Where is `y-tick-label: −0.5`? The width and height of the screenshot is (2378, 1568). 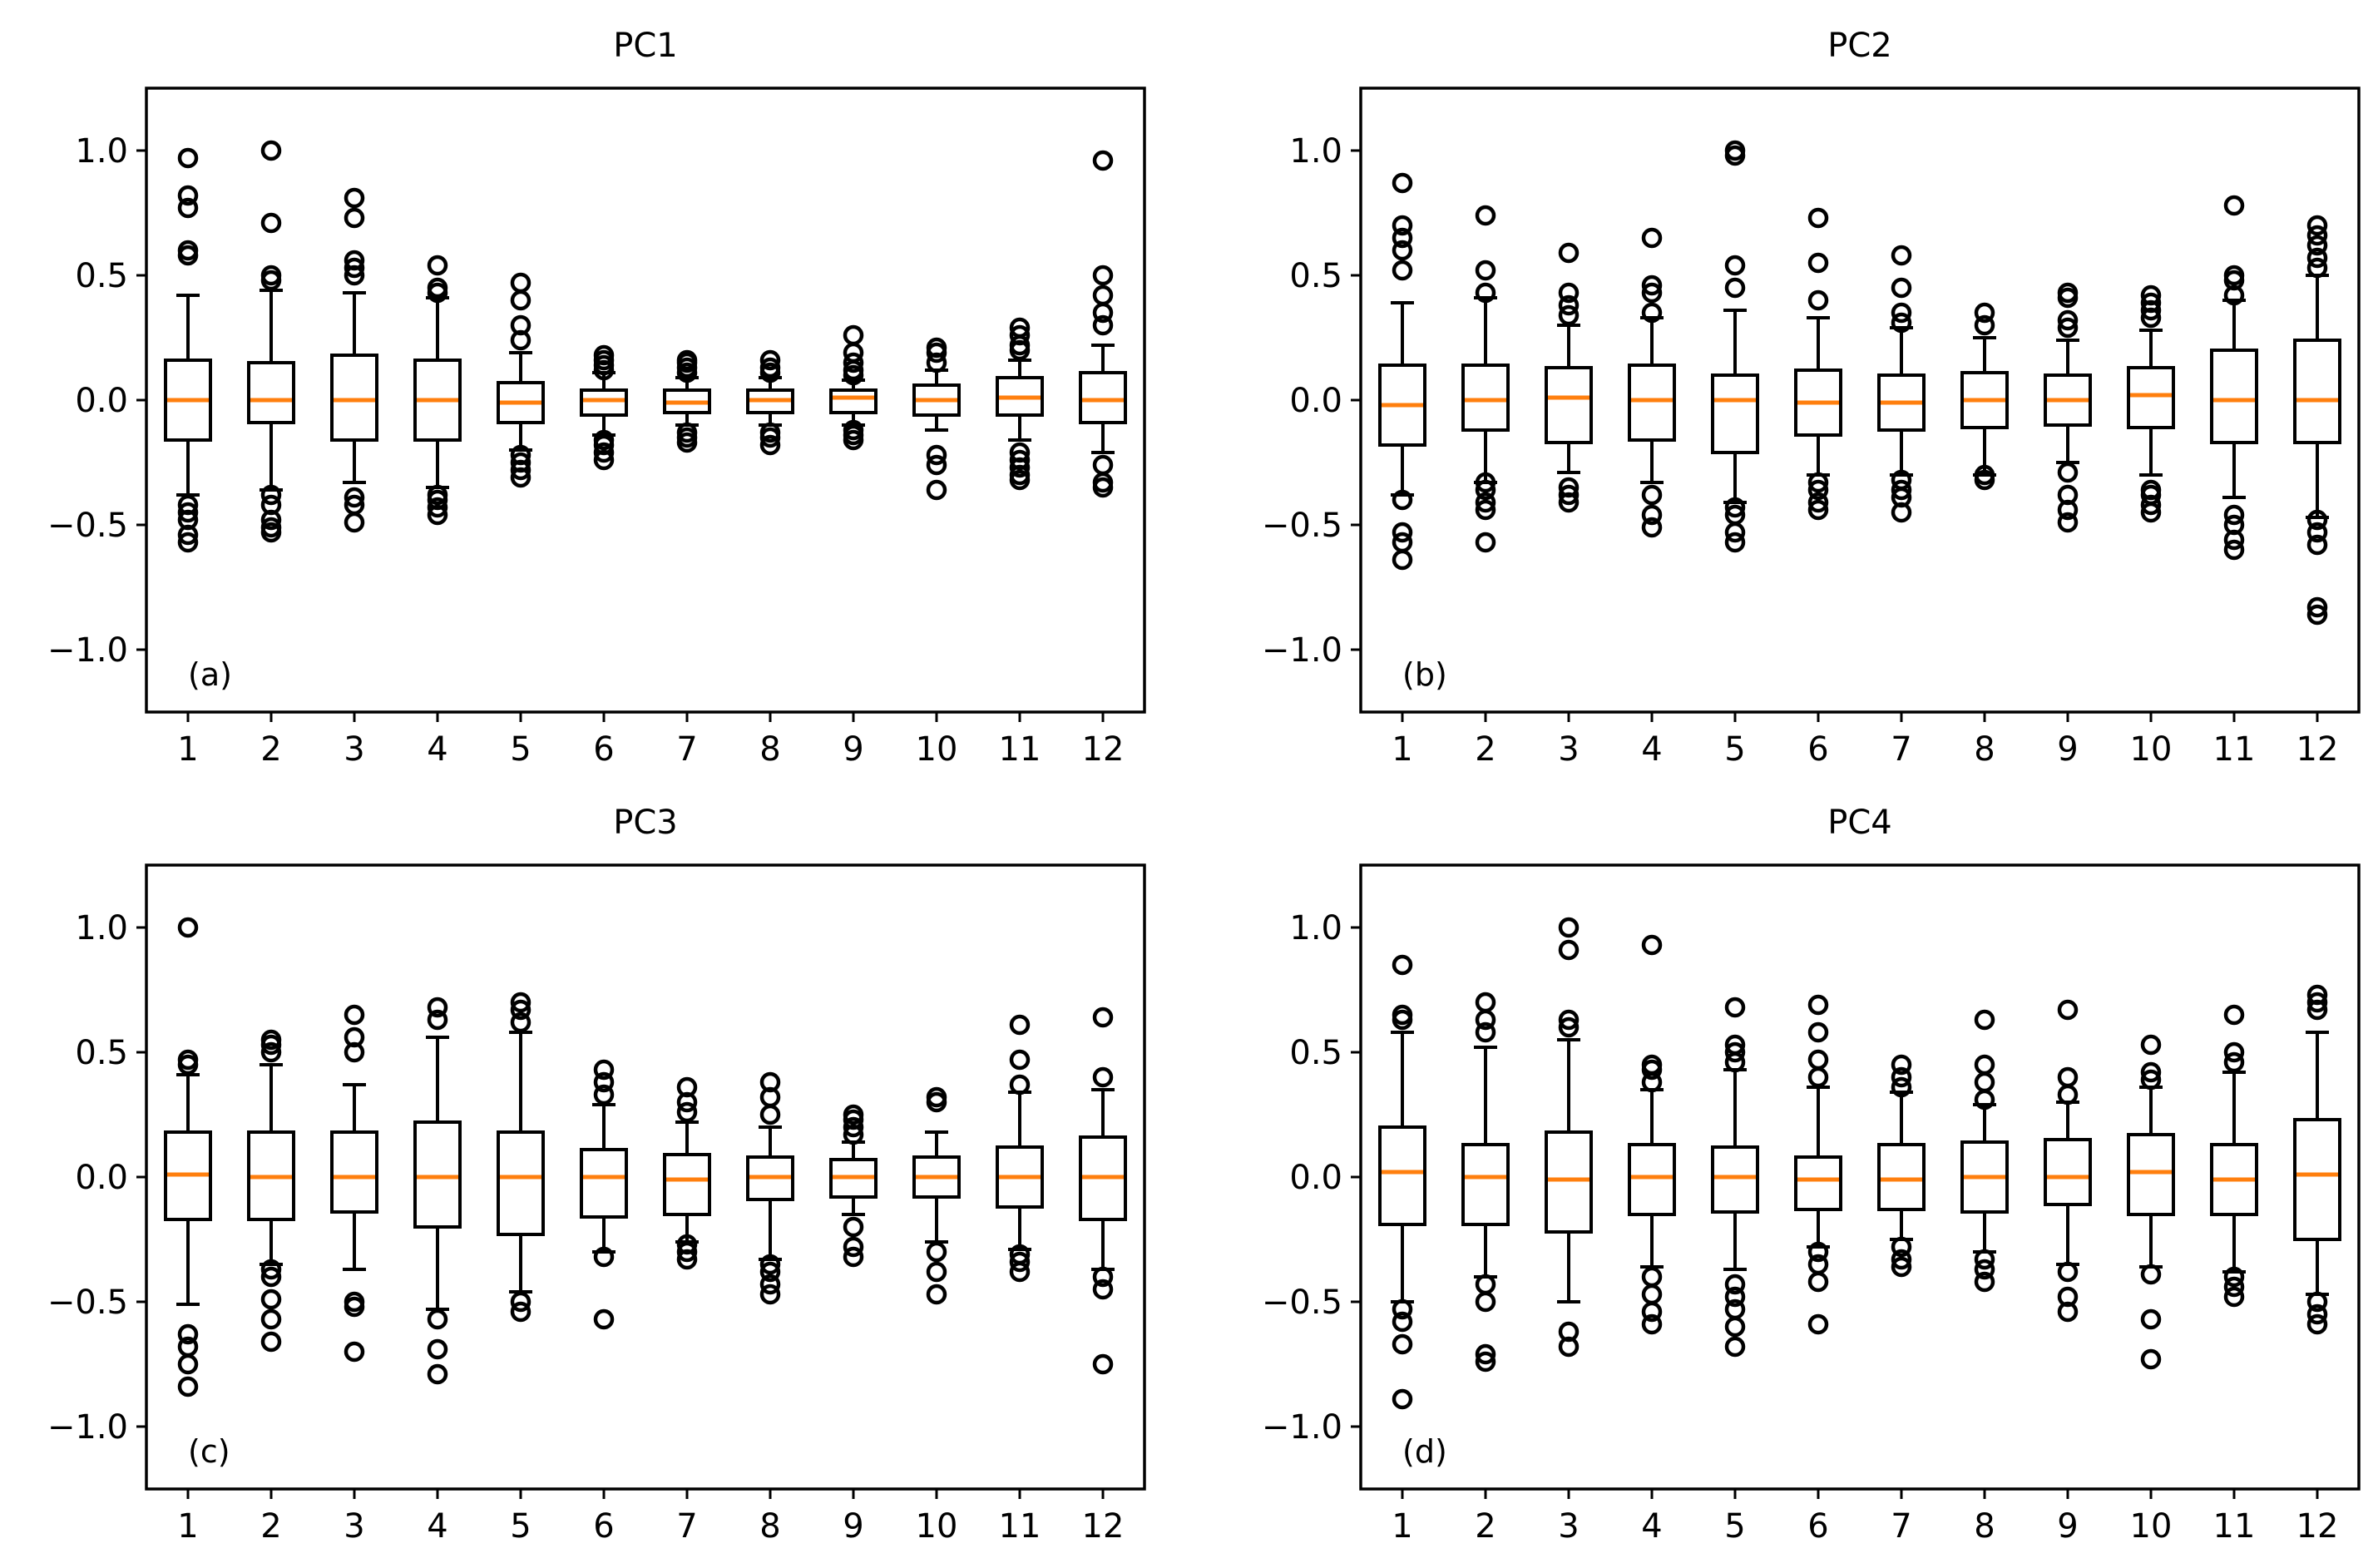 y-tick-label: −0.5 is located at coordinates (1302, 1303).